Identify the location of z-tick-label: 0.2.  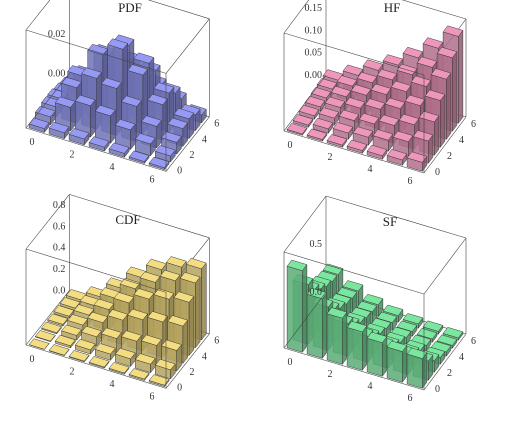
(59, 269).